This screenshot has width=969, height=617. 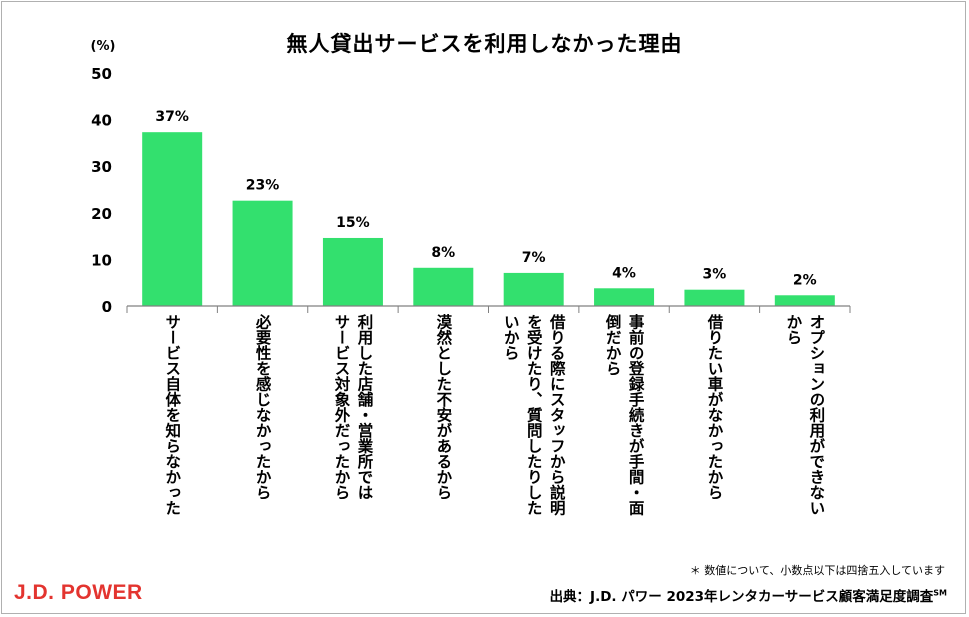 What do you see at coordinates (511, 337) in the screenshot?
I see `category-label: いから` at bounding box center [511, 337].